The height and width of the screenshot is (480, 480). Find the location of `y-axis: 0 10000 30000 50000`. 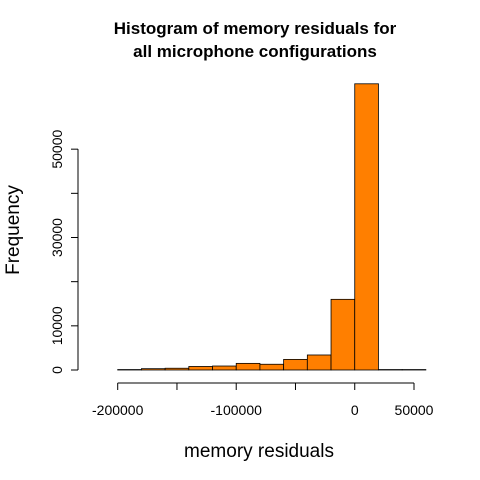

y-axis: 0 10000 30000 50000 is located at coordinates (64, 251).